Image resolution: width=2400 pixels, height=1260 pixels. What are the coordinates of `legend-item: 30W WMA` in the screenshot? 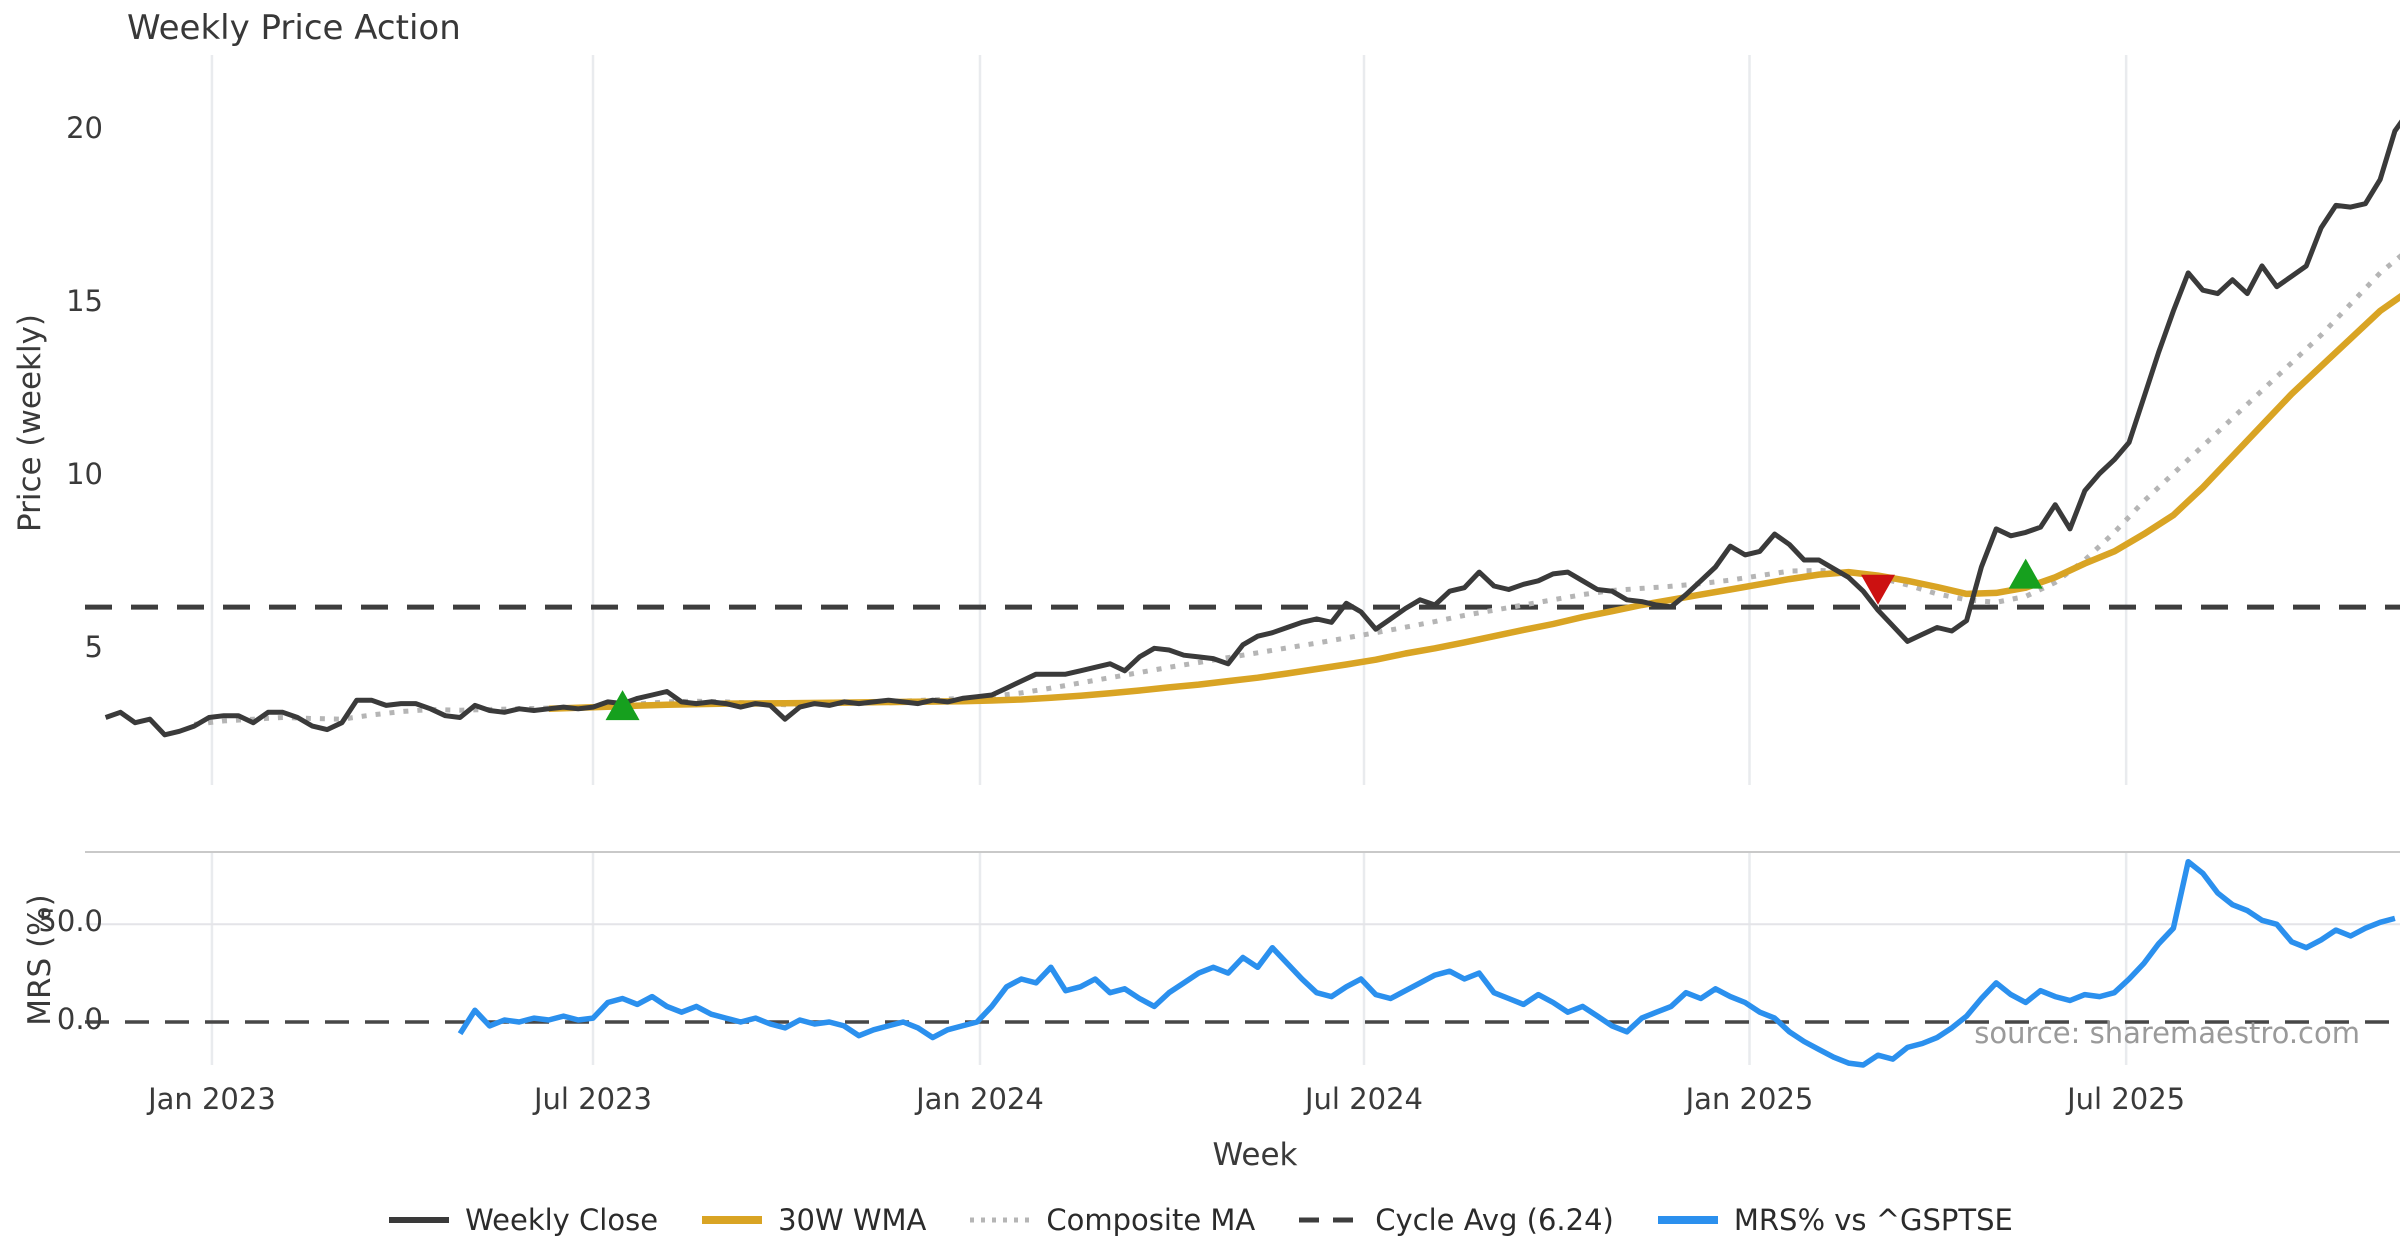 It's located at (813, 1220).